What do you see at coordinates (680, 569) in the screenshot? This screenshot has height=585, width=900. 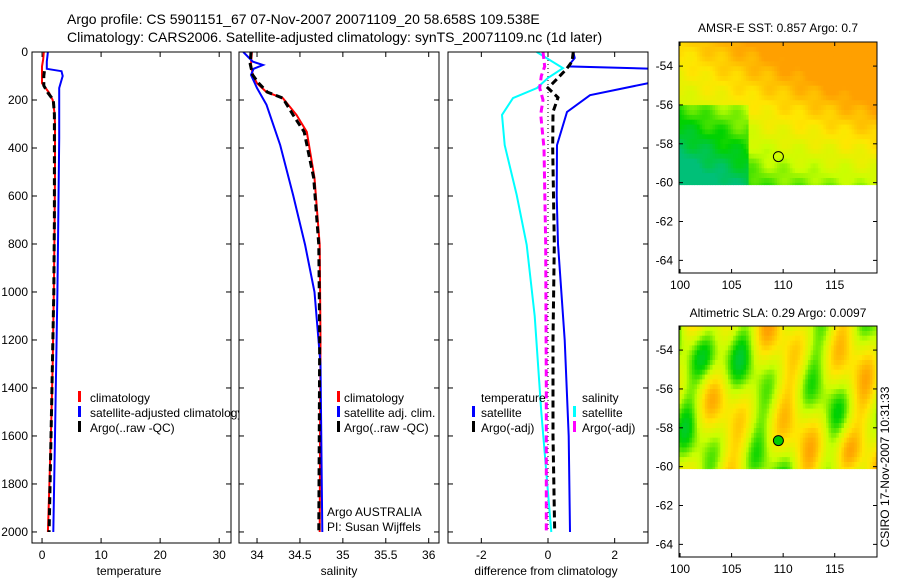 I see `lon-tick-label: 100` at bounding box center [680, 569].